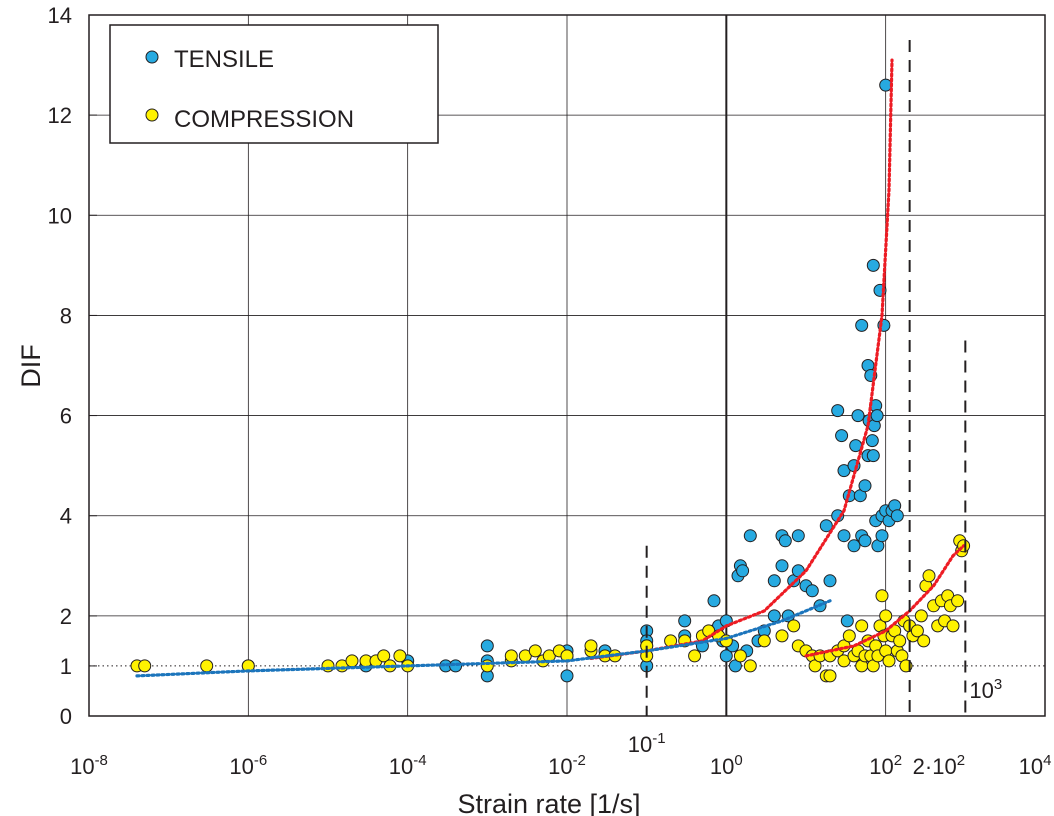 This screenshot has width=1054, height=816. Describe the element at coordinates (60, 215) in the screenshot. I see `y-tick-label: 10` at that location.